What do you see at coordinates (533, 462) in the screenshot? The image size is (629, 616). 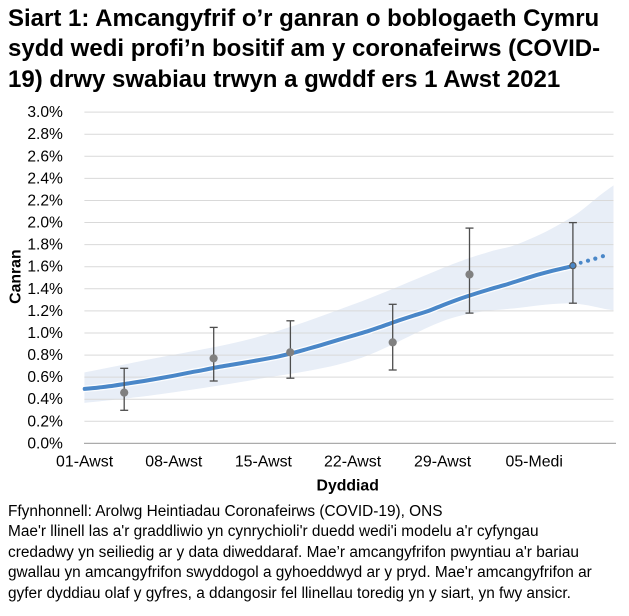 I see `svg-text: 05-Medi` at bounding box center [533, 462].